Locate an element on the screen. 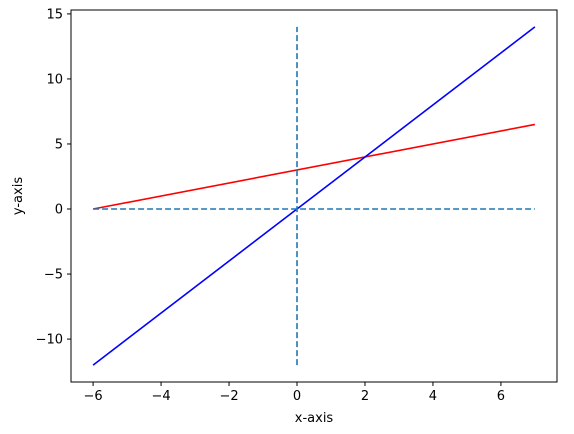 The image size is (574, 434). y-tick-label: −10 is located at coordinates (49, 340).